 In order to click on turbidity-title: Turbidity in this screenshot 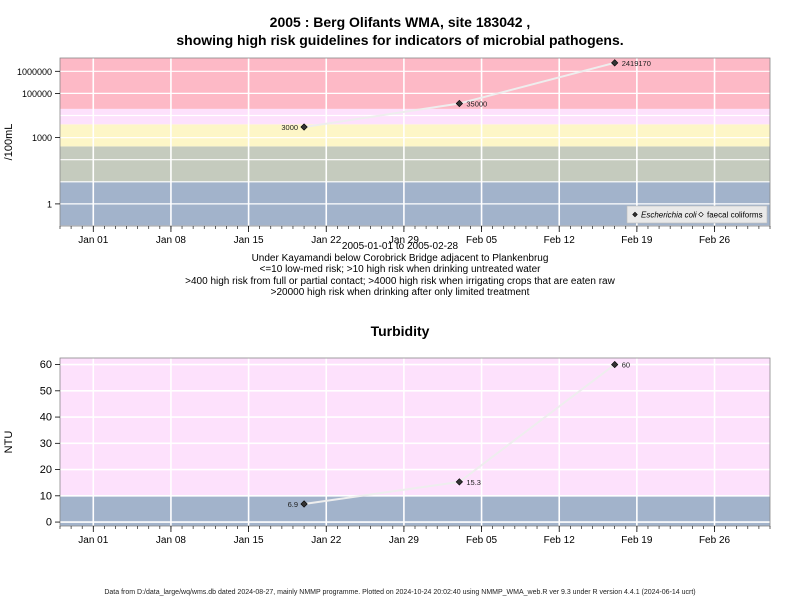, I will do `click(400, 331)`.